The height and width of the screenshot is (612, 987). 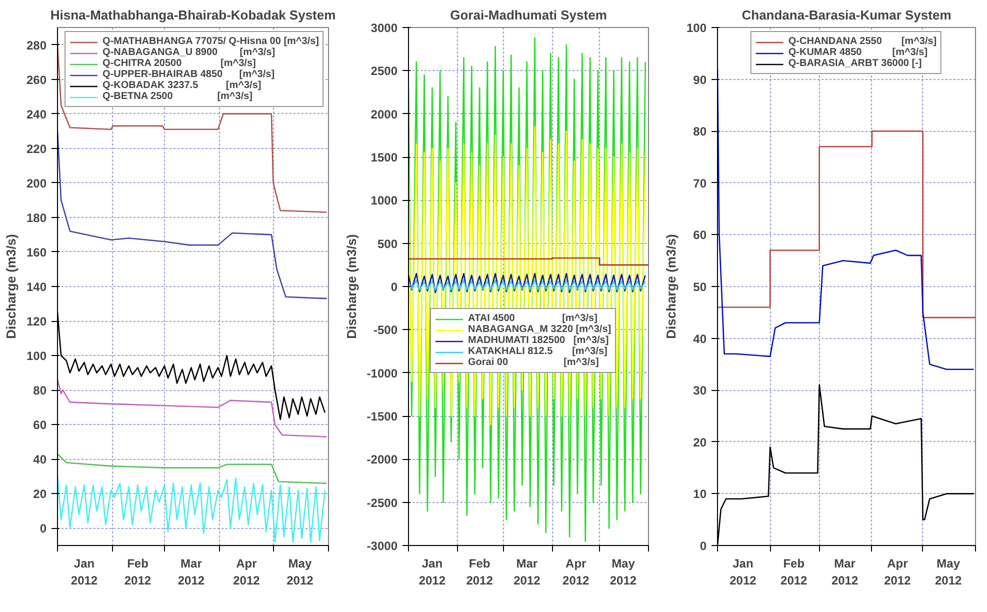 What do you see at coordinates (193, 15) in the screenshot?
I see `chart-title: Hisna-Mathabhanga-Bhairab-Kobadak System` at bounding box center [193, 15].